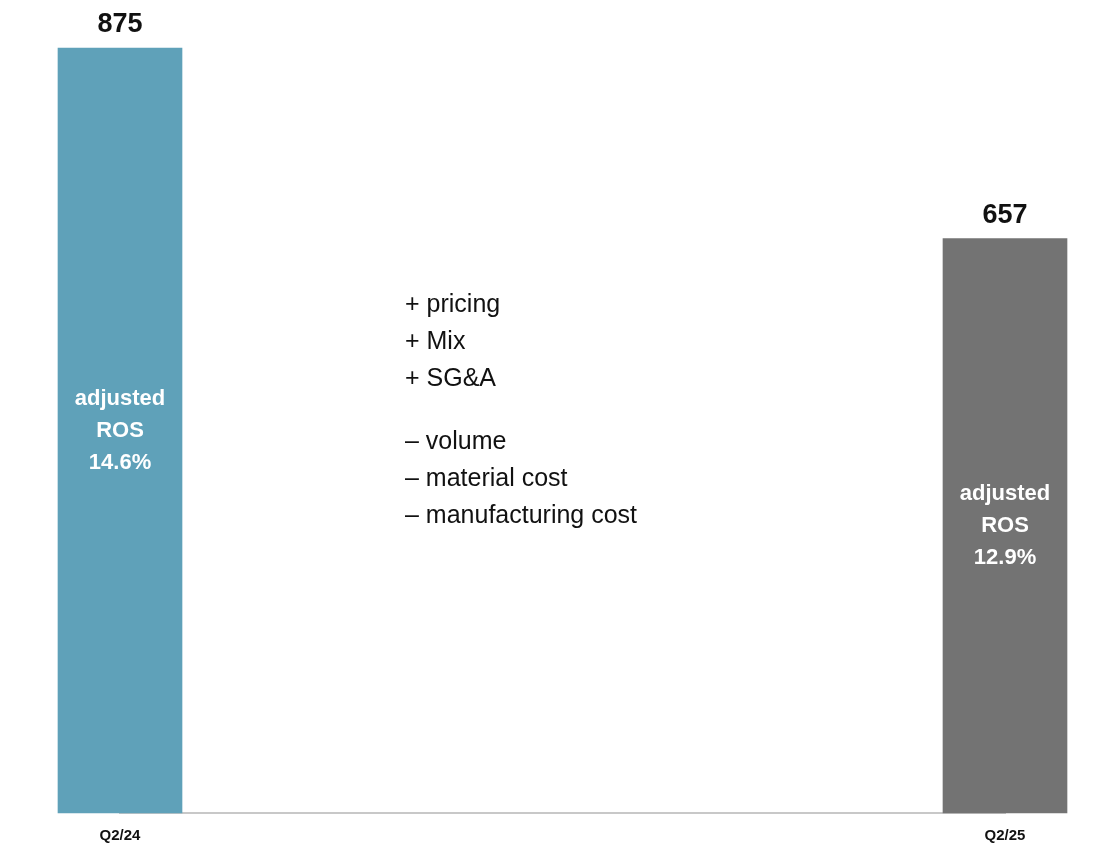 This screenshot has height=859, width=1105. Describe the element at coordinates (521, 477) in the screenshot. I see `annotation: – volume – material cost – manufacturing cost` at that location.